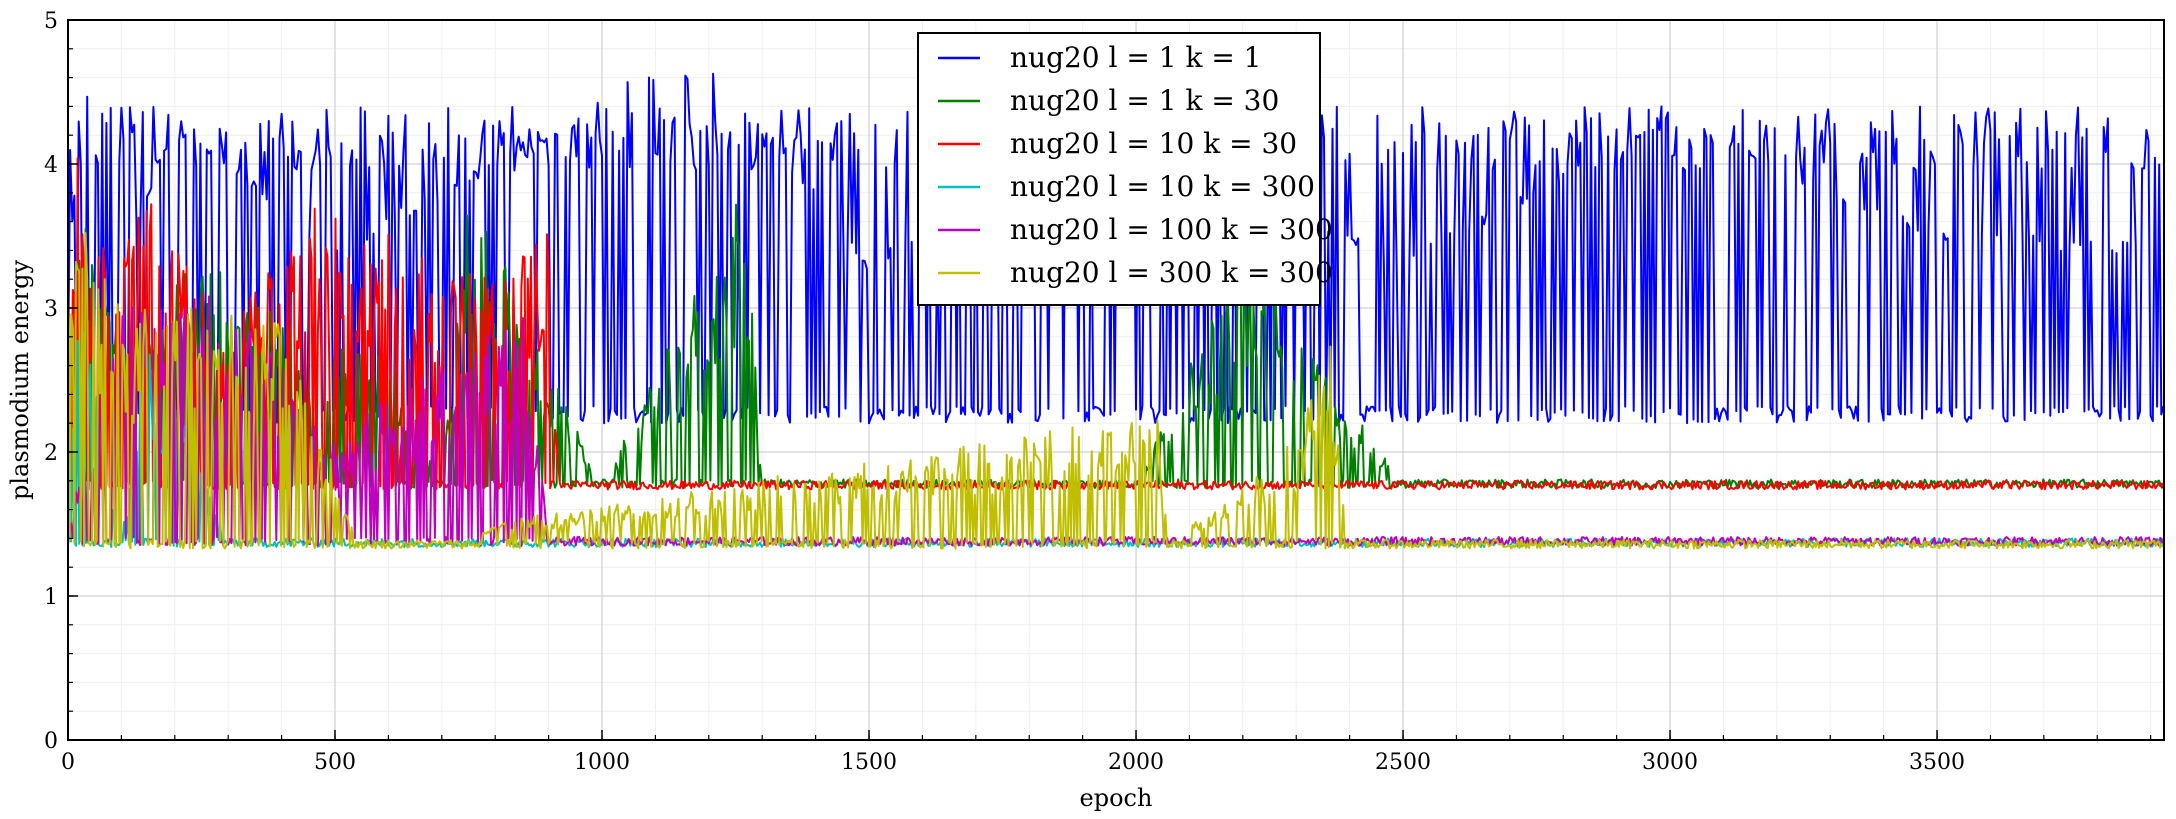  What do you see at coordinates (1136, 762) in the screenshot?
I see `x-tick-label: 2000` at bounding box center [1136, 762].